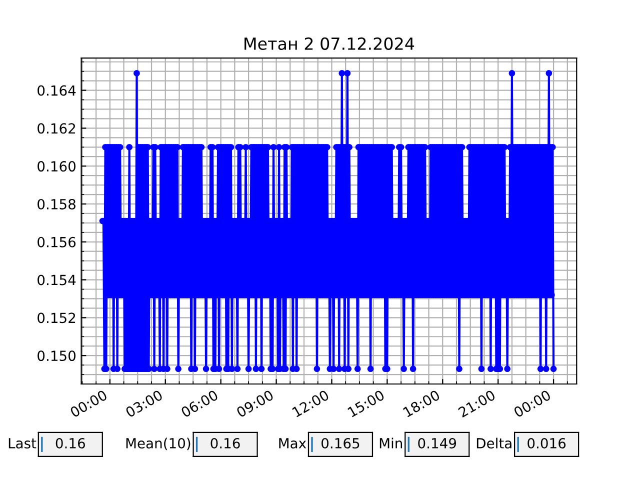 Image resolution: width=640 pixels, height=480 pixels. What do you see at coordinates (391, 443) in the screenshot?
I see `text: Min` at bounding box center [391, 443].